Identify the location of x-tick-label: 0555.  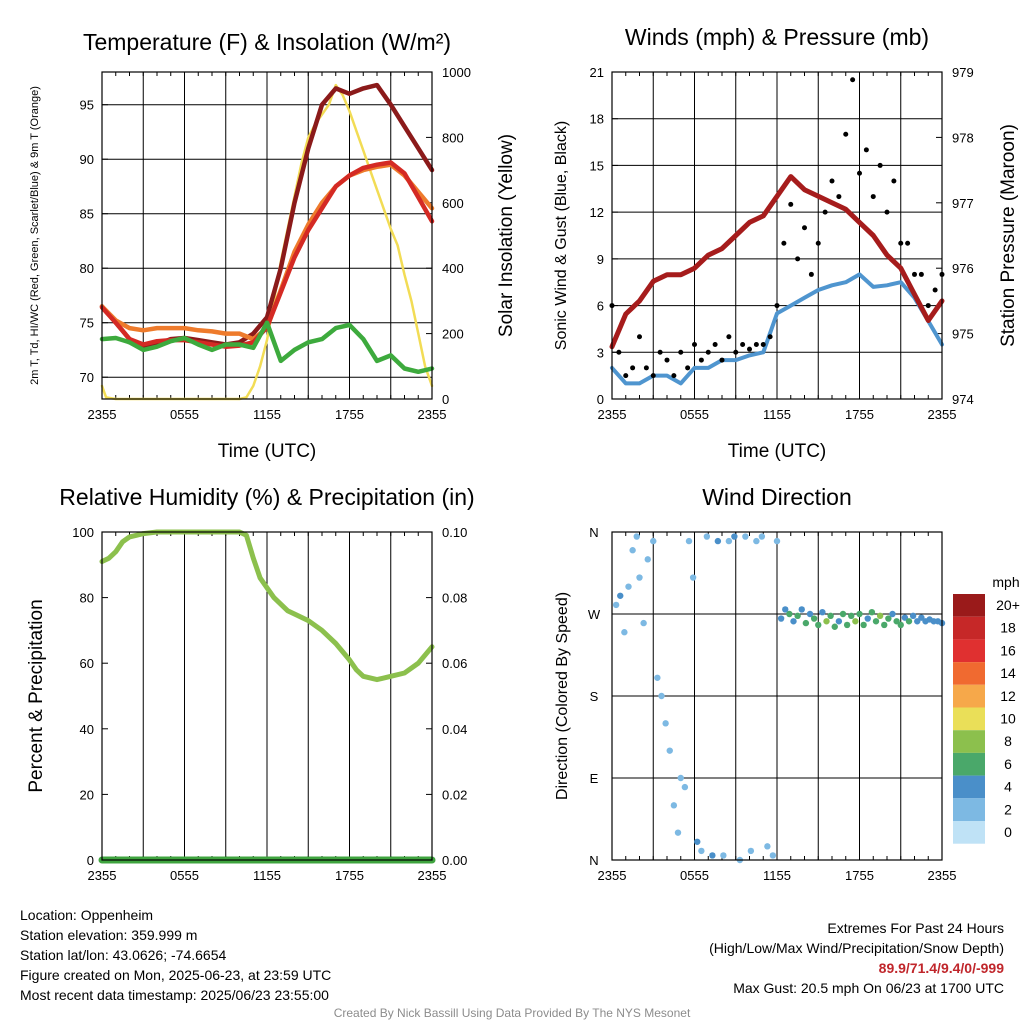
(694, 875).